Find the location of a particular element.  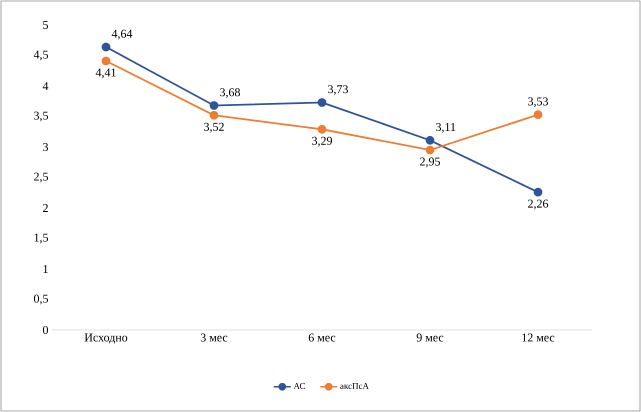

legend-label: АС is located at coordinates (300, 386).